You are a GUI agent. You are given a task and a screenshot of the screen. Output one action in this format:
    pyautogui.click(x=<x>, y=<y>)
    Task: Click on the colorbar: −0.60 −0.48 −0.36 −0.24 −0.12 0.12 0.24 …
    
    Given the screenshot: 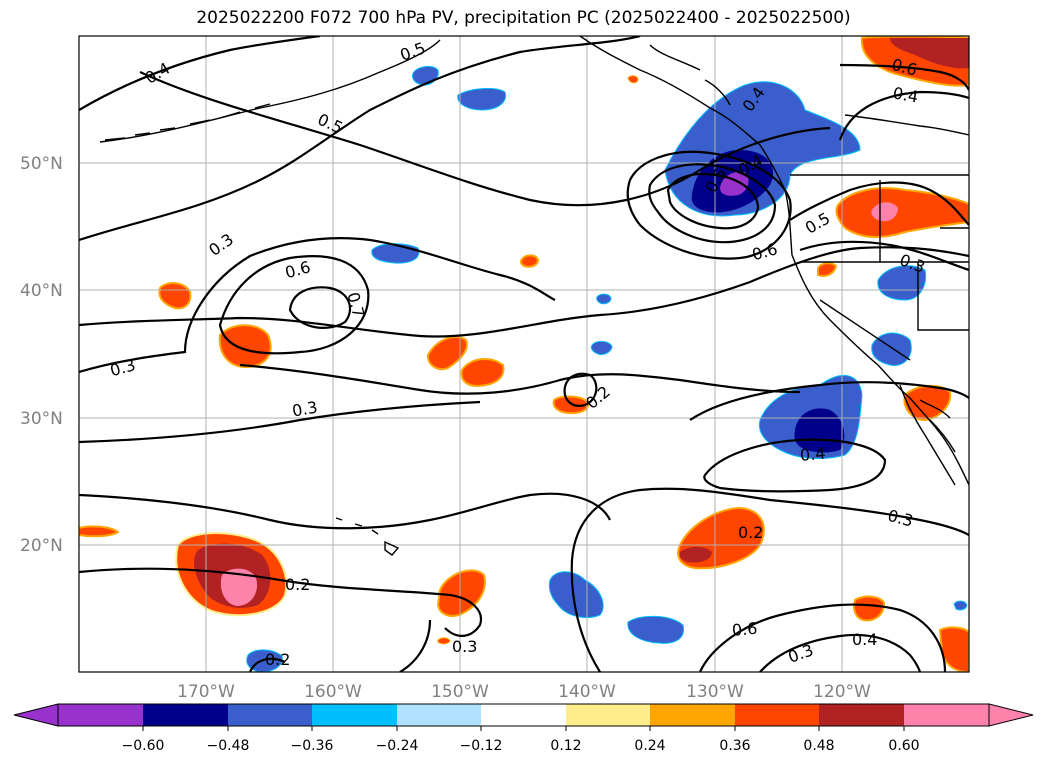 What is the action you would take?
    pyautogui.click(x=523, y=728)
    